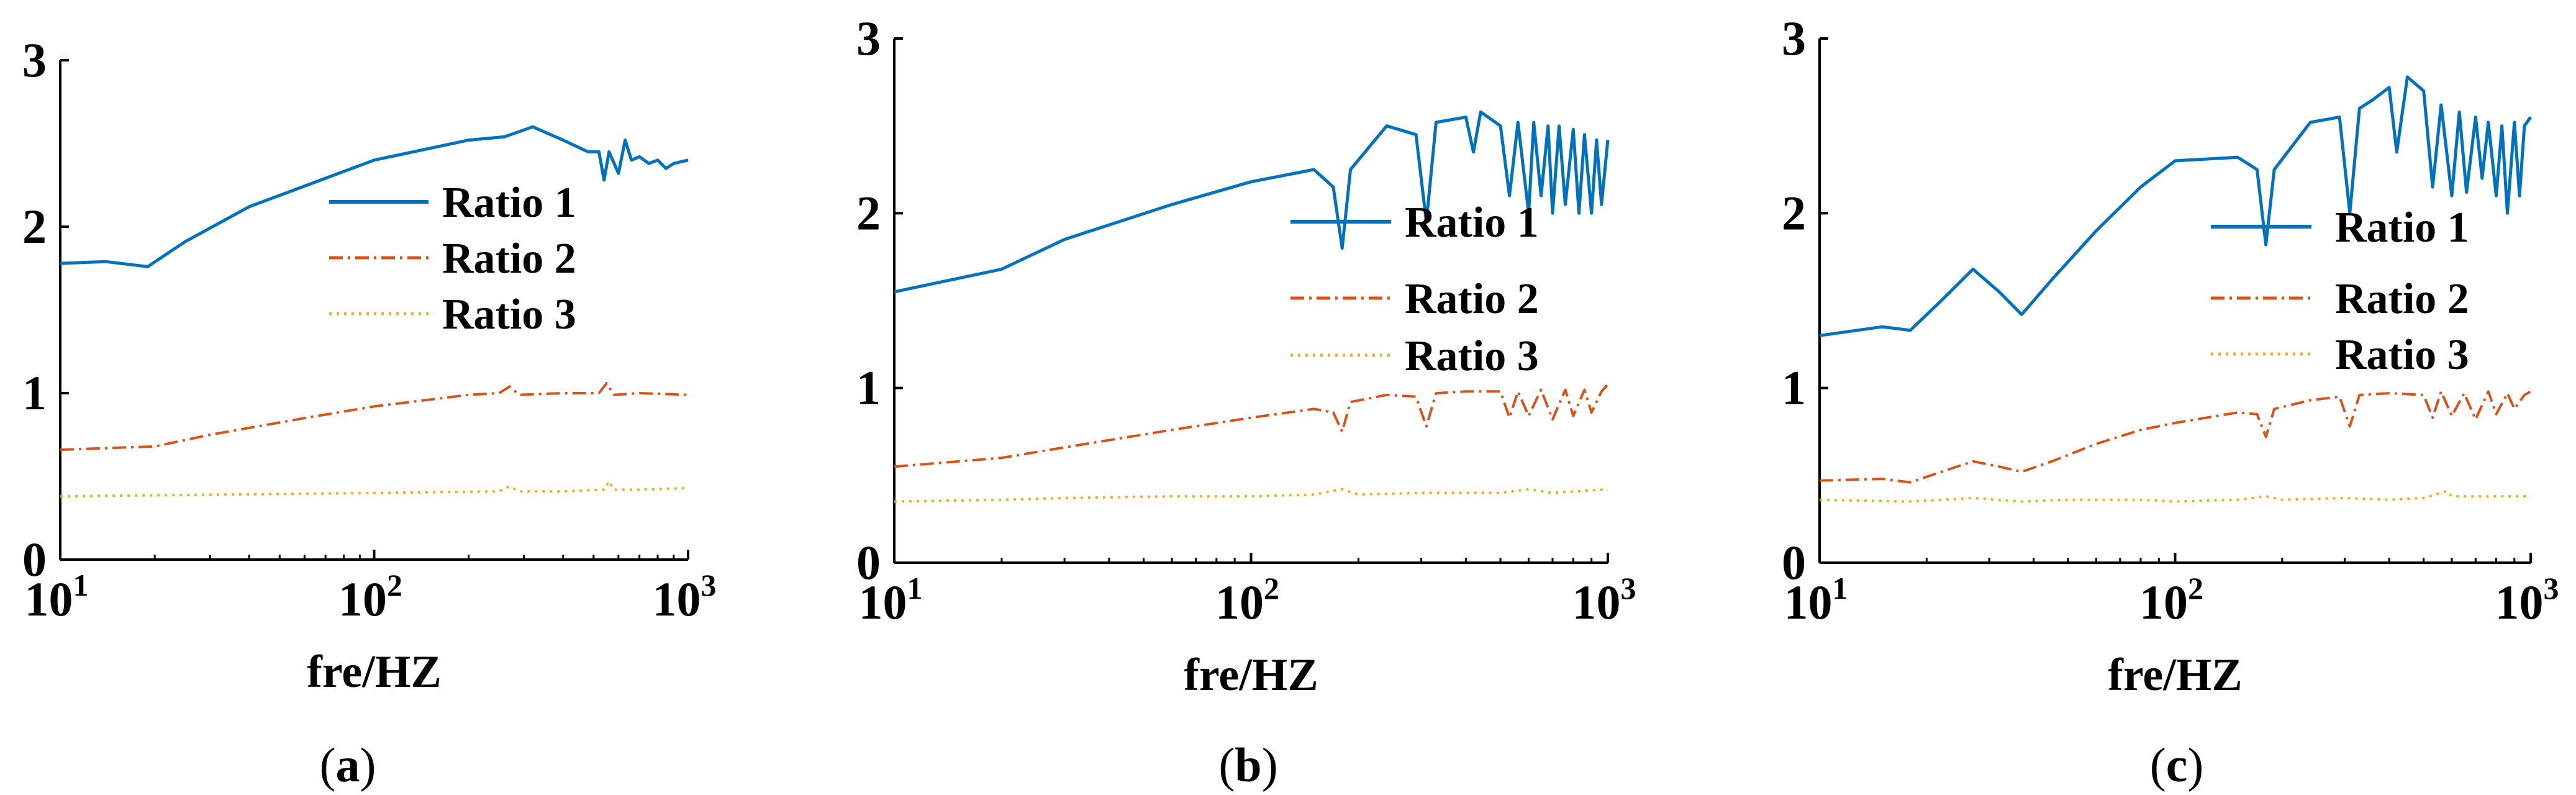 The image size is (2576, 795). What do you see at coordinates (348, 765) in the screenshot?
I see `panel-caption-a: (a)` at bounding box center [348, 765].